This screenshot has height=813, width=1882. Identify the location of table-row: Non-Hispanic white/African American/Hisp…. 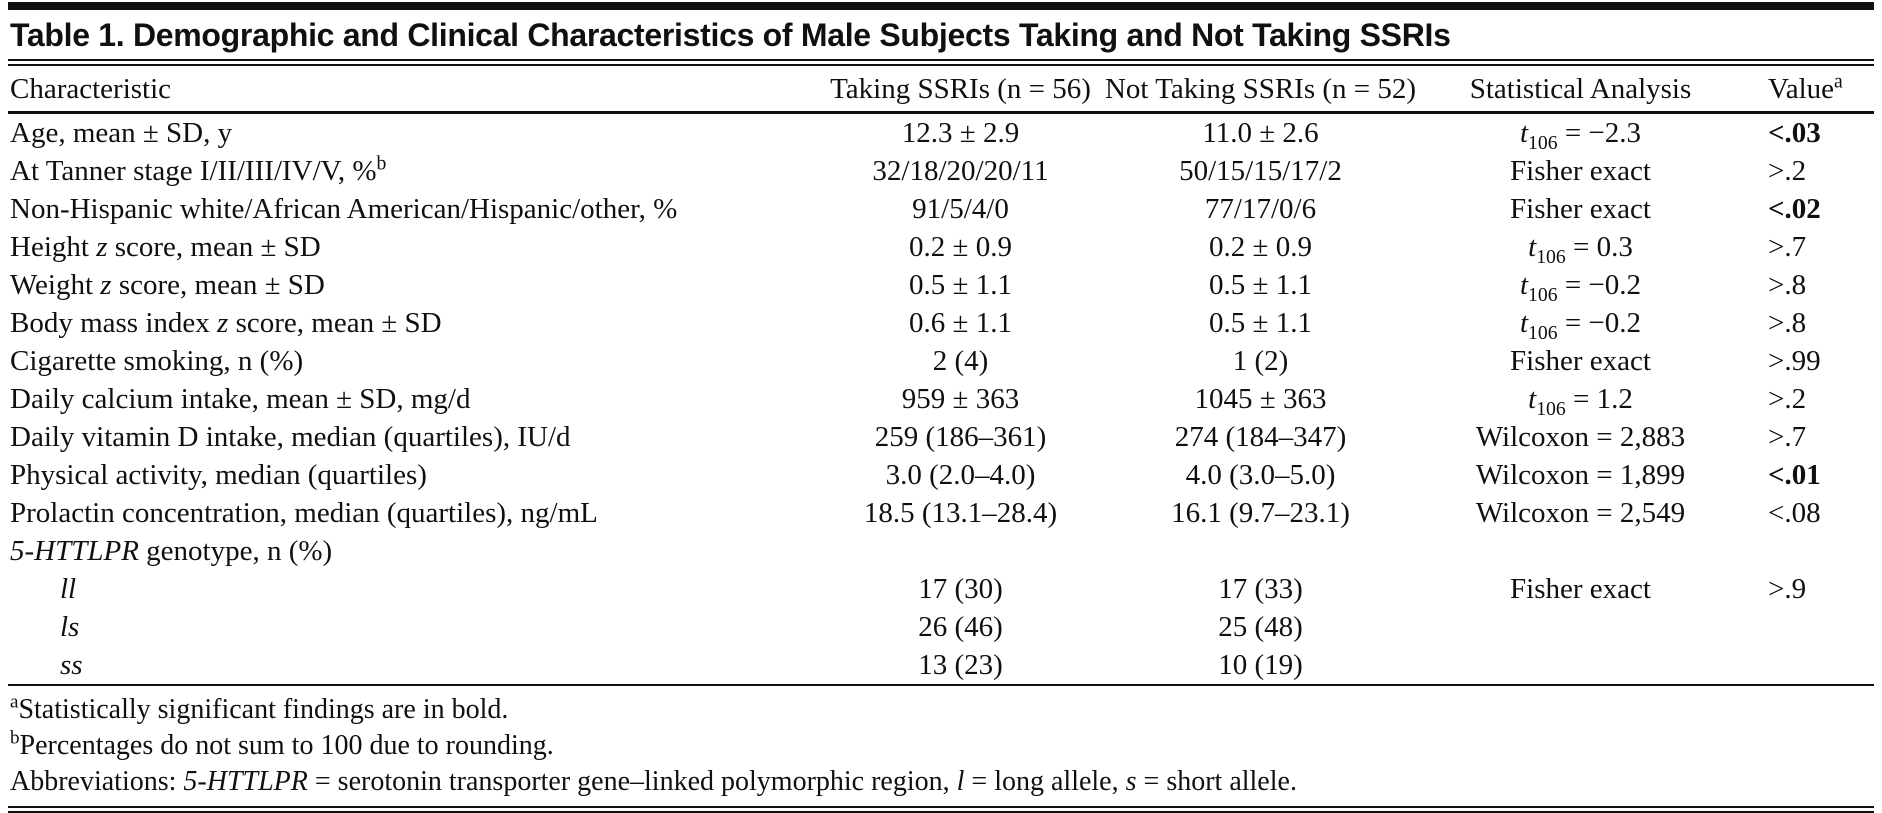
(941, 209).